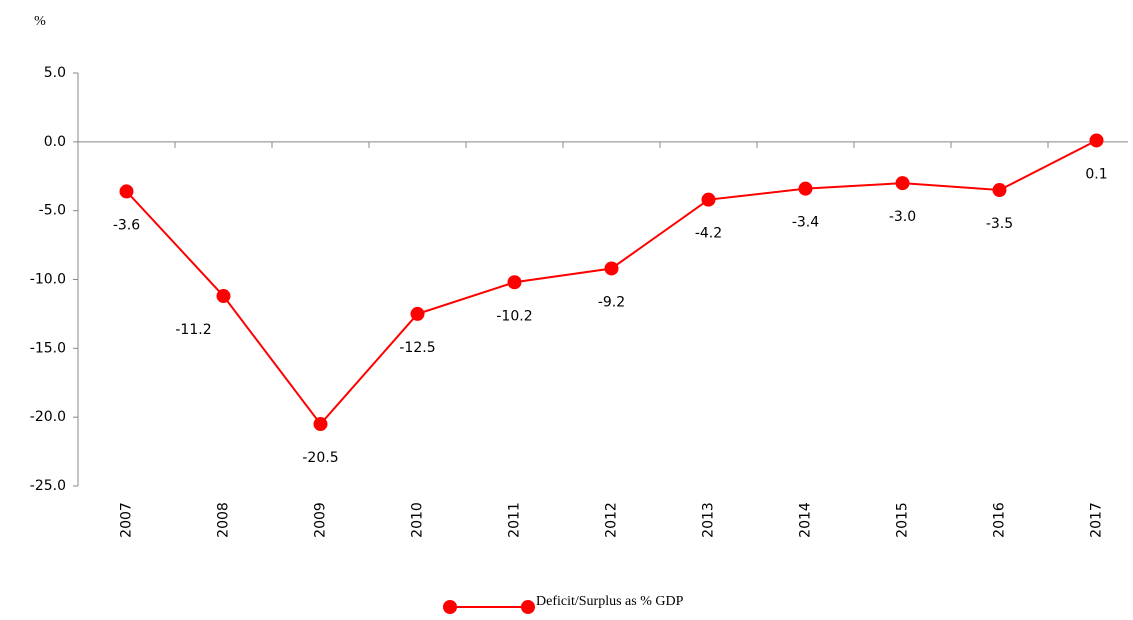  What do you see at coordinates (903, 520) in the screenshot?
I see `x-tick-label: 2015` at bounding box center [903, 520].